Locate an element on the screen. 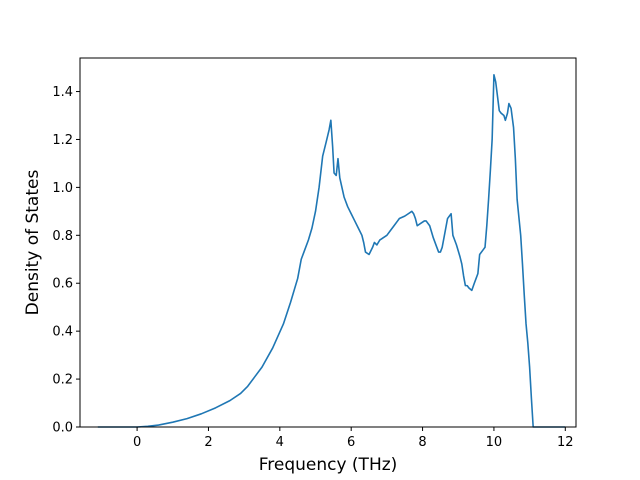  x-tick-label: 6 is located at coordinates (351, 442).